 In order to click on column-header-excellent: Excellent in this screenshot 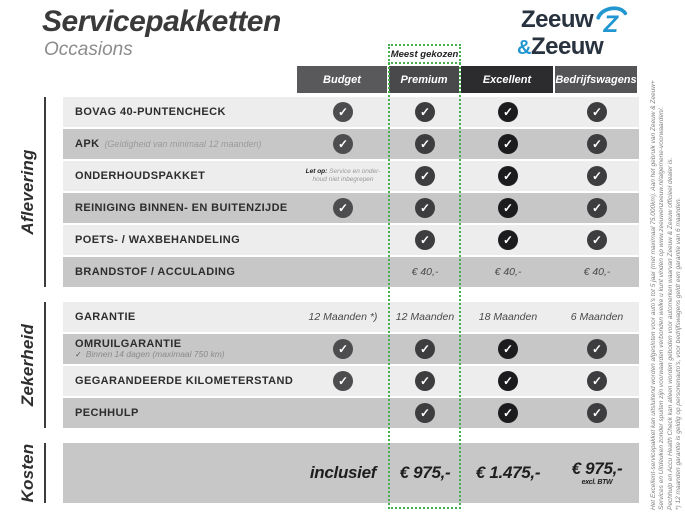, I will do `click(507, 79)`.